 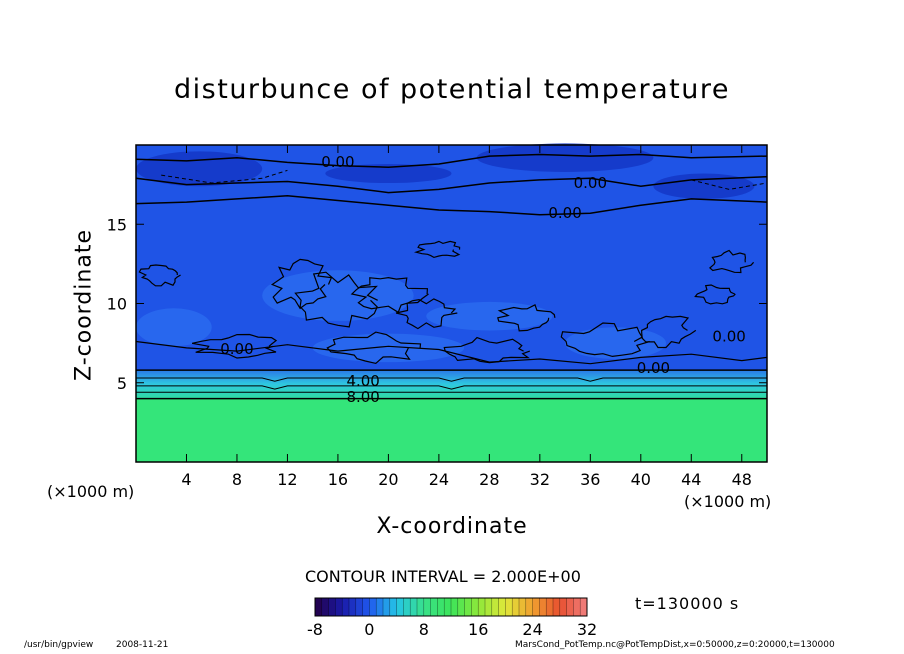 What do you see at coordinates (687, 603) in the screenshot?
I see `time-label: t=130000 s` at bounding box center [687, 603].